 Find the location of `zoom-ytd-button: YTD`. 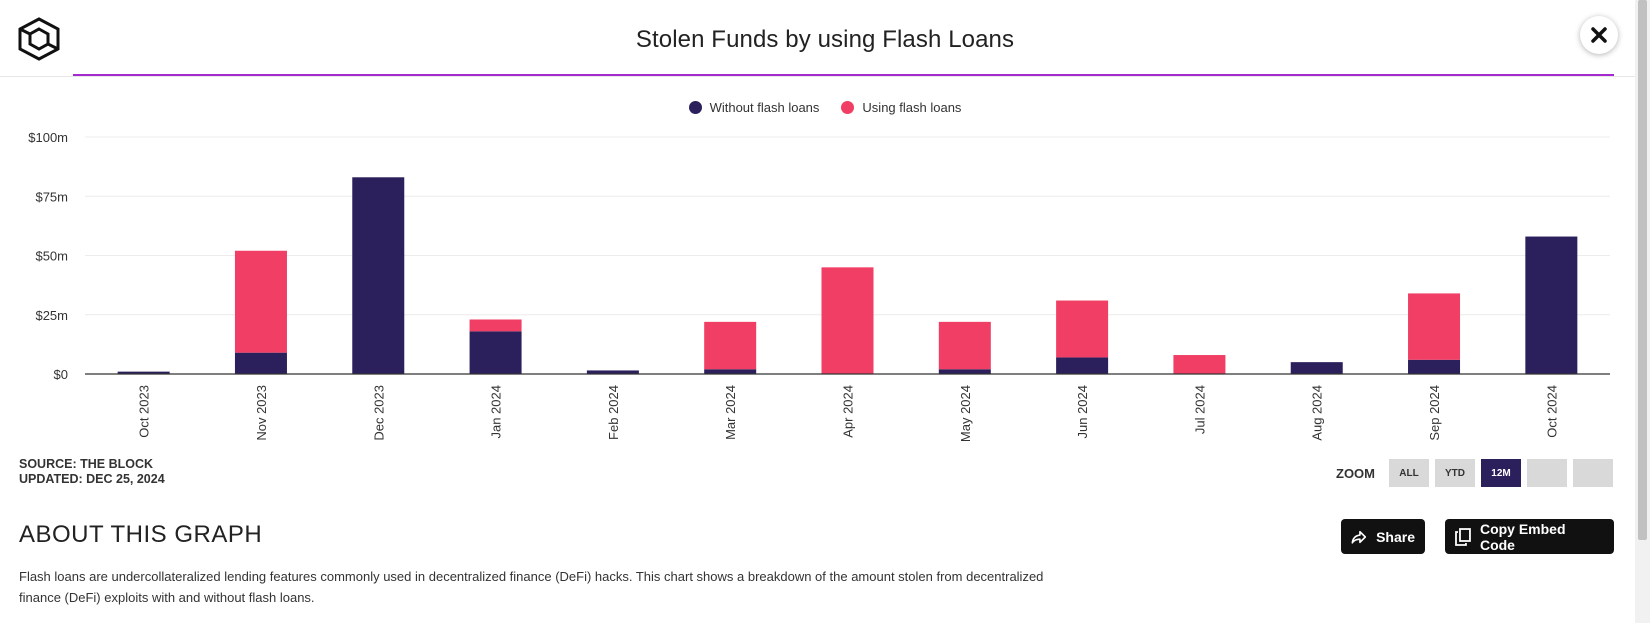

zoom-ytd-button: YTD is located at coordinates (1455, 473).